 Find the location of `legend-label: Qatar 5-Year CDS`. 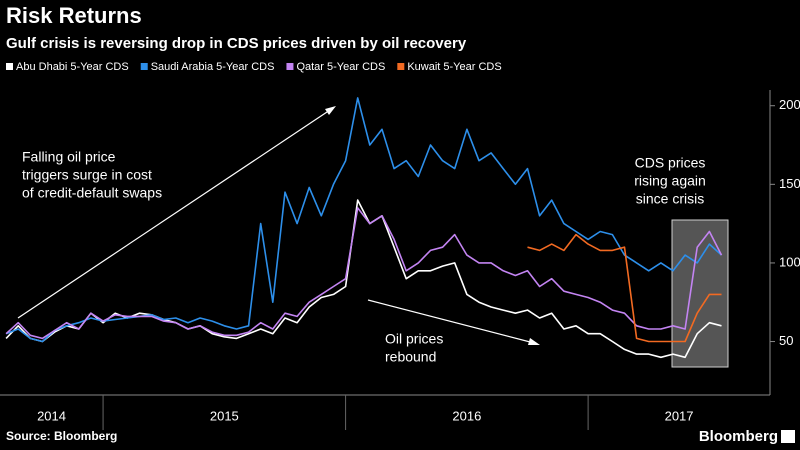

legend-label: Qatar 5-Year CDS is located at coordinates (340, 67).